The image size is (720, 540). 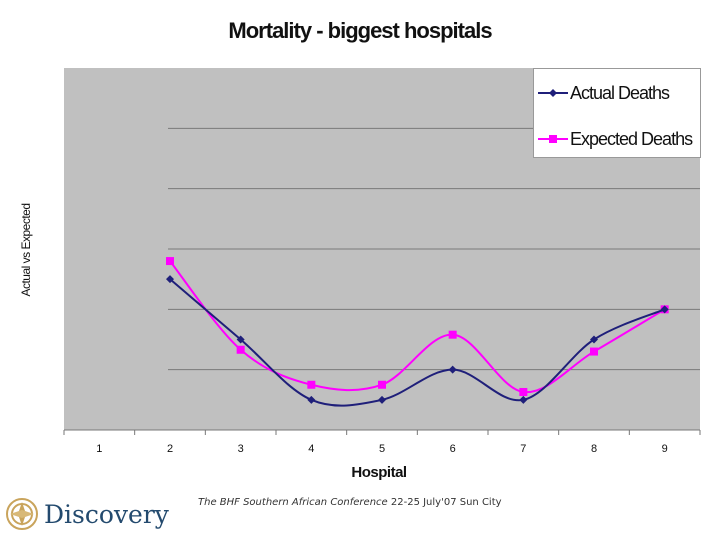 What do you see at coordinates (620, 92) in the screenshot?
I see `legend-label-actual: Actual Deaths` at bounding box center [620, 92].